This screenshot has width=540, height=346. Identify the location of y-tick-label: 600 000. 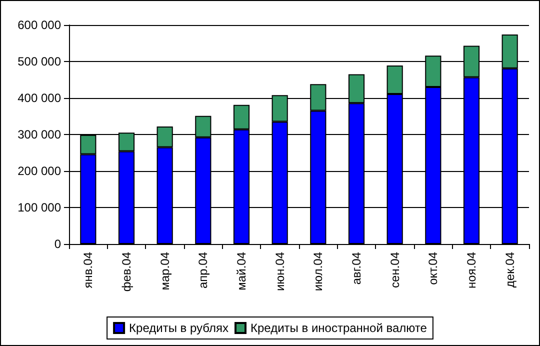
(40, 25).